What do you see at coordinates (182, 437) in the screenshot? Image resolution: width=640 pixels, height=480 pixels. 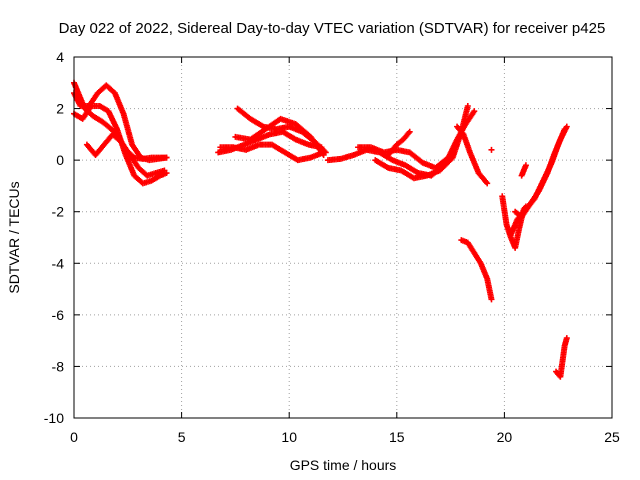 I see `x-tick-label: 5` at bounding box center [182, 437].